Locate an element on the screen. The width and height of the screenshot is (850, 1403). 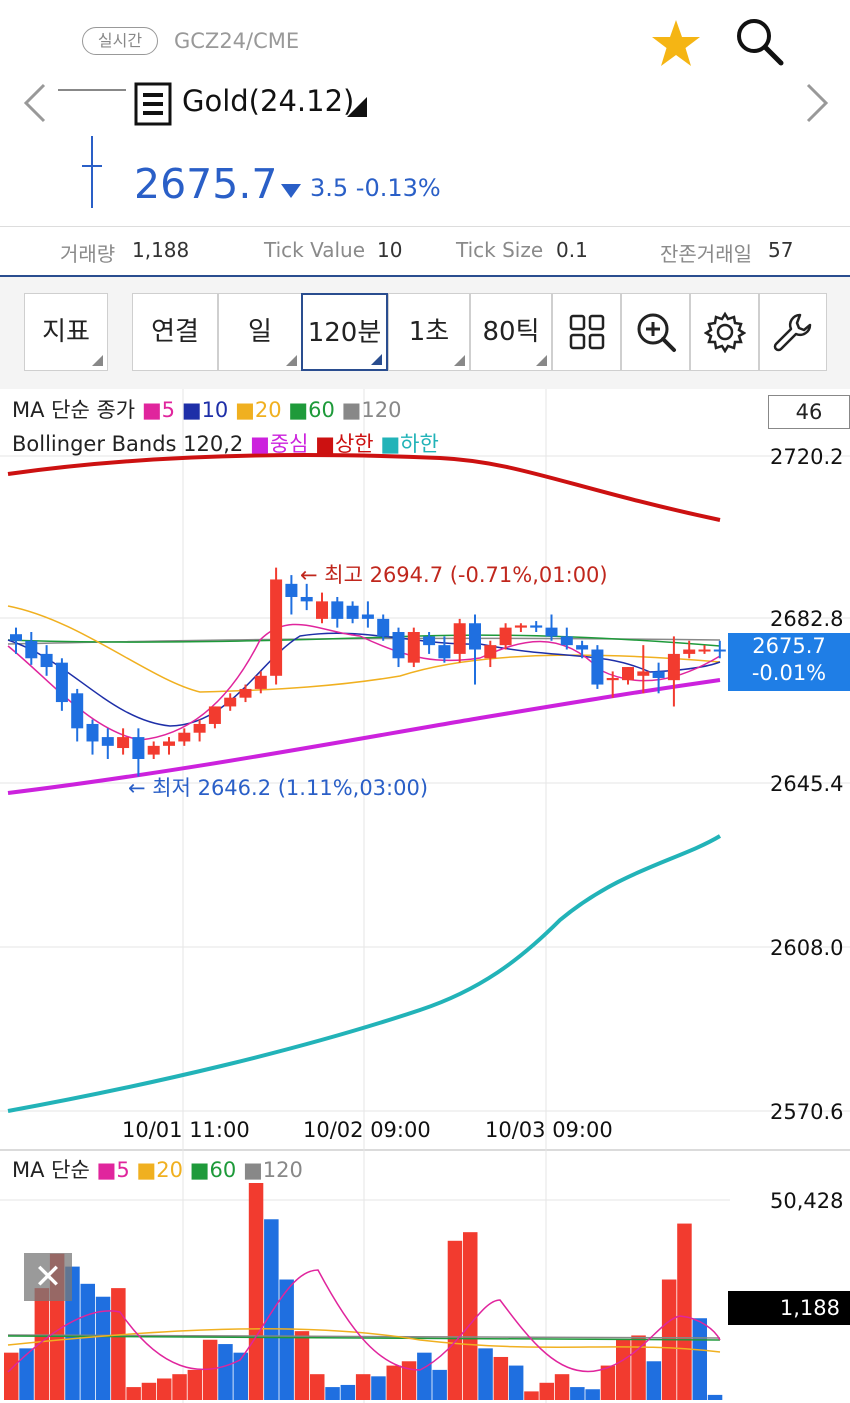
link-label: 연결 is located at coordinates (175, 332).